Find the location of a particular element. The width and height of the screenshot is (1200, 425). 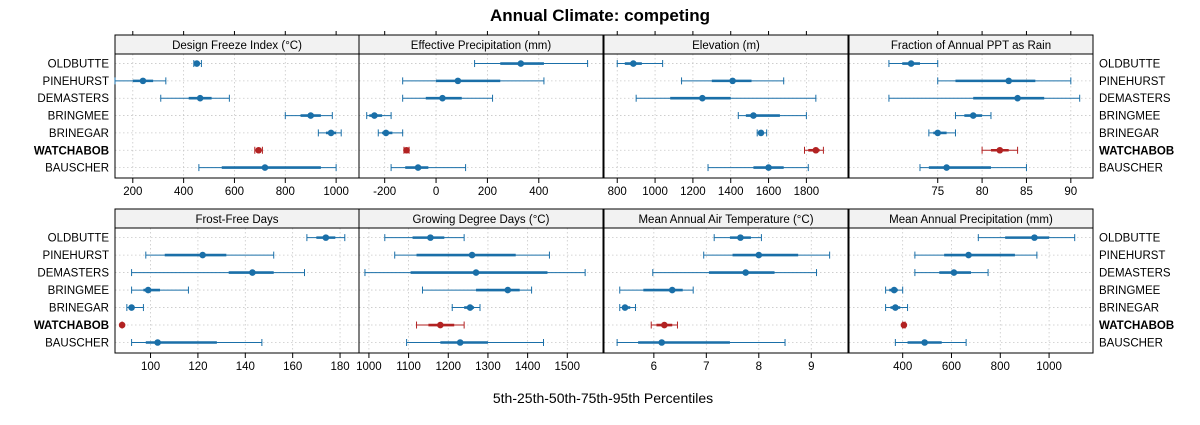

x-tick-label: 75 is located at coordinates (937, 192).